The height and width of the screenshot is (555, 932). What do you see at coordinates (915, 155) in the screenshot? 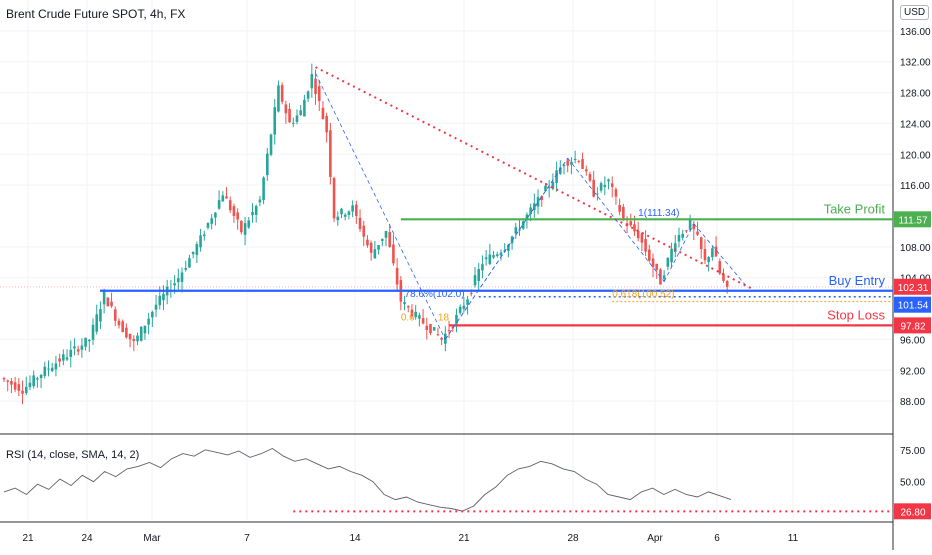
I see `y-tick-label: 120.00` at bounding box center [915, 155].